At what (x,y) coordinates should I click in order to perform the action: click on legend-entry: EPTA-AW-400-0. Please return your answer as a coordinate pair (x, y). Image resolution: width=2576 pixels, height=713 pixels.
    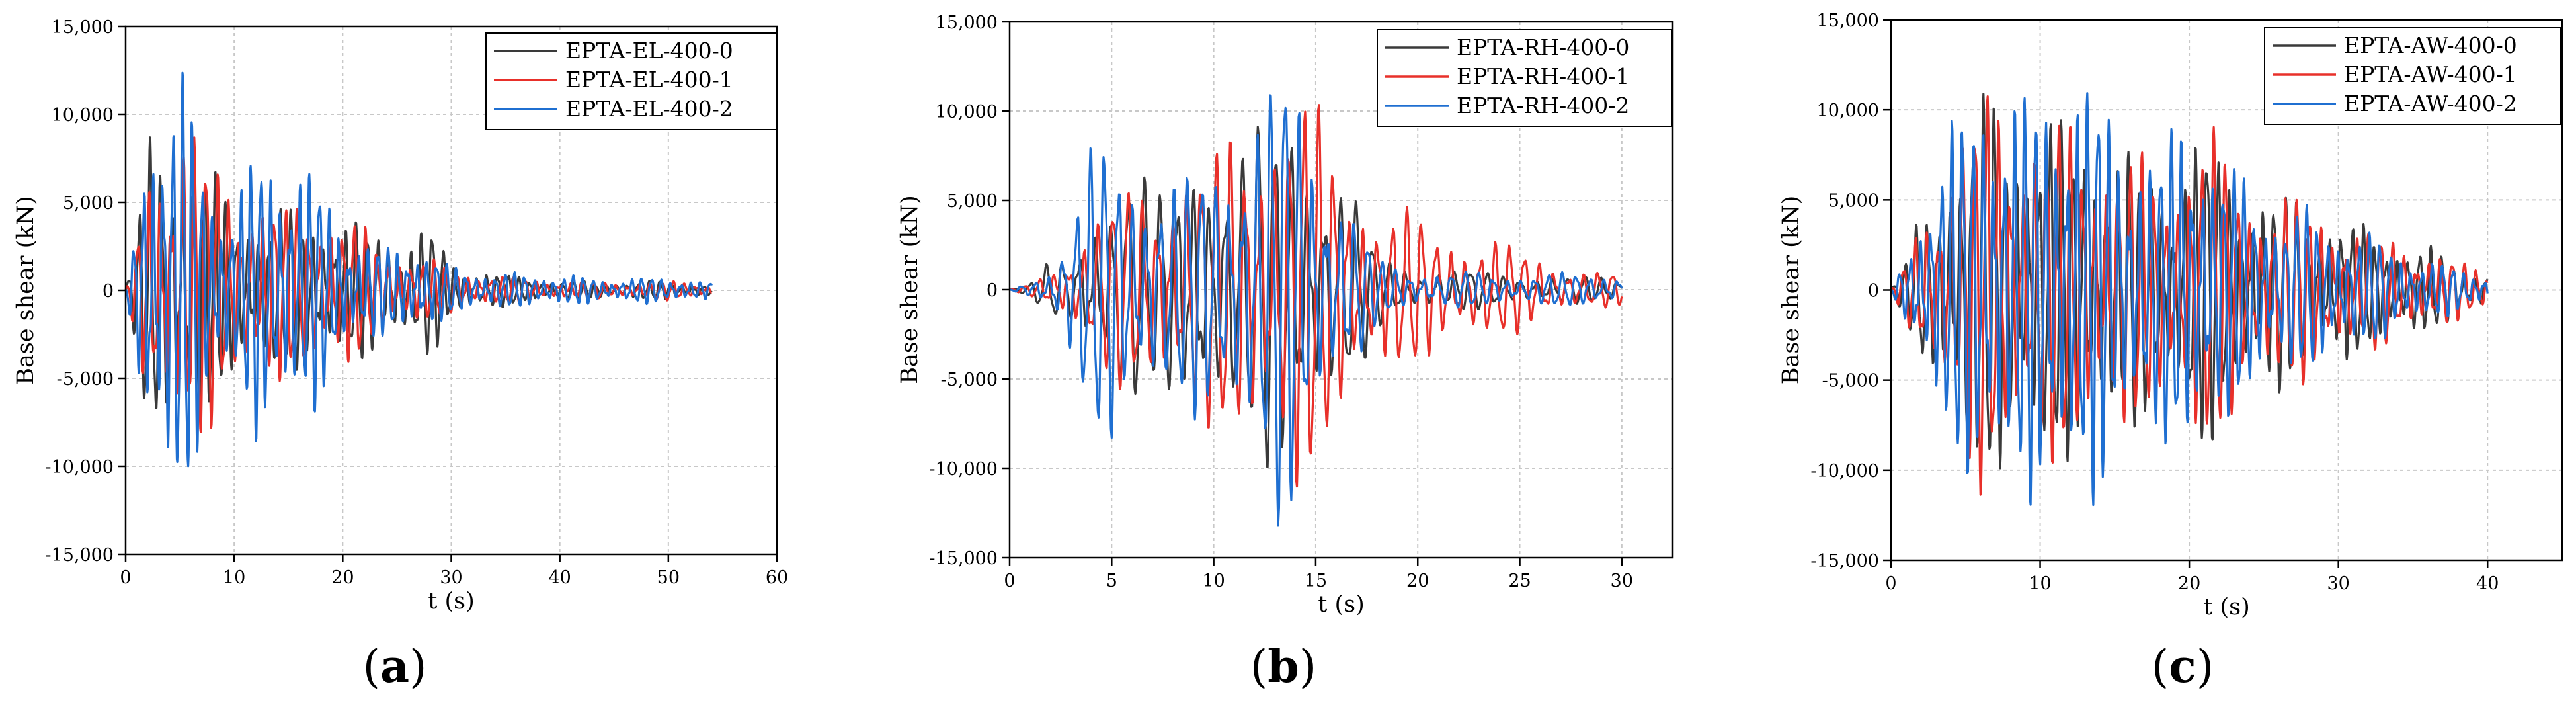
    Looking at the image, I should click on (2430, 45).